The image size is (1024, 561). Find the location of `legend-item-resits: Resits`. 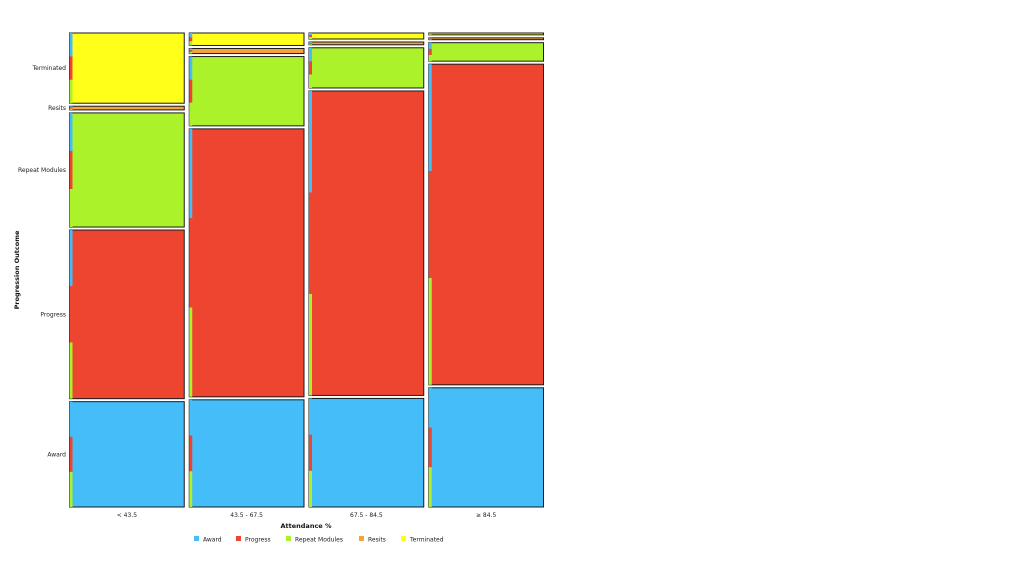

legend-item-resits: Resits is located at coordinates (372, 540).